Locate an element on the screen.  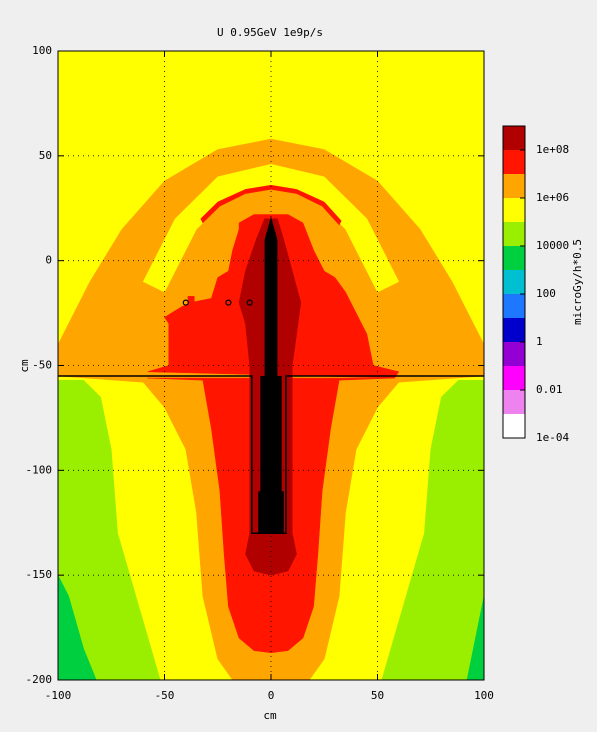
x-tick-label: -50 is located at coordinates (165, 695).